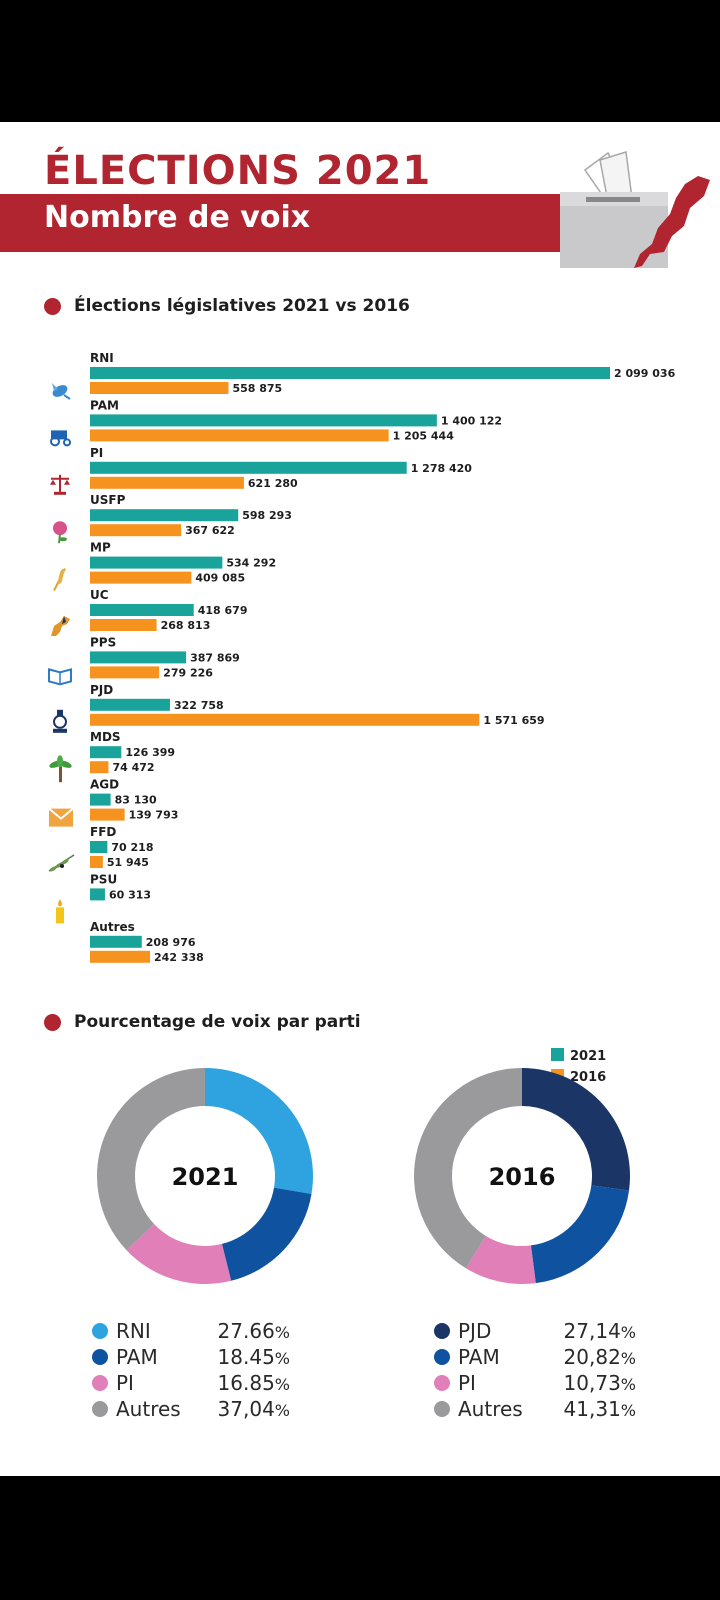  What do you see at coordinates (132, 847) in the screenshot?
I see `bar-value-label: 70 218` at bounding box center [132, 847].